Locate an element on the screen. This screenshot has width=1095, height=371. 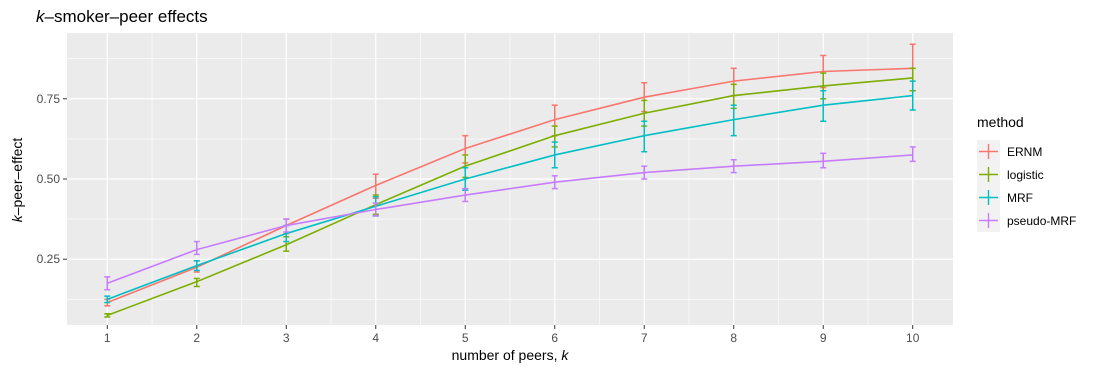
legend-item-ernm: ERNM is located at coordinates (1009, 151).